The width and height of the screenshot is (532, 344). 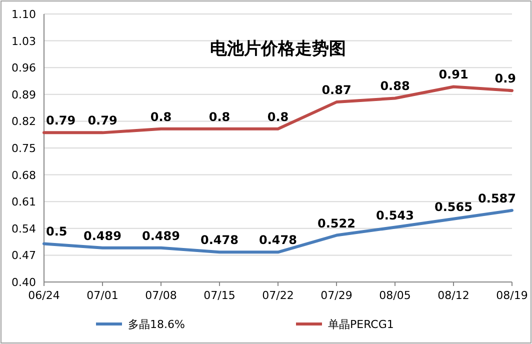 What do you see at coordinates (337, 90) in the screenshot?
I see `data-label: 0.87` at bounding box center [337, 90].